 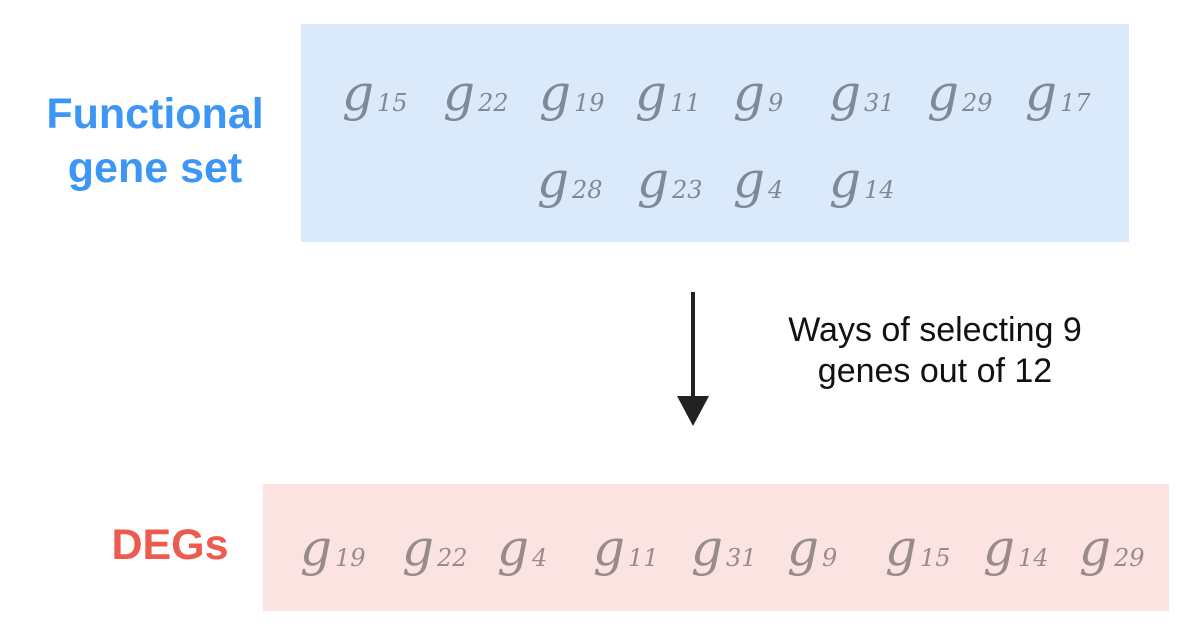 I want to click on deg-gene: g 14, so click(x=1016, y=548).